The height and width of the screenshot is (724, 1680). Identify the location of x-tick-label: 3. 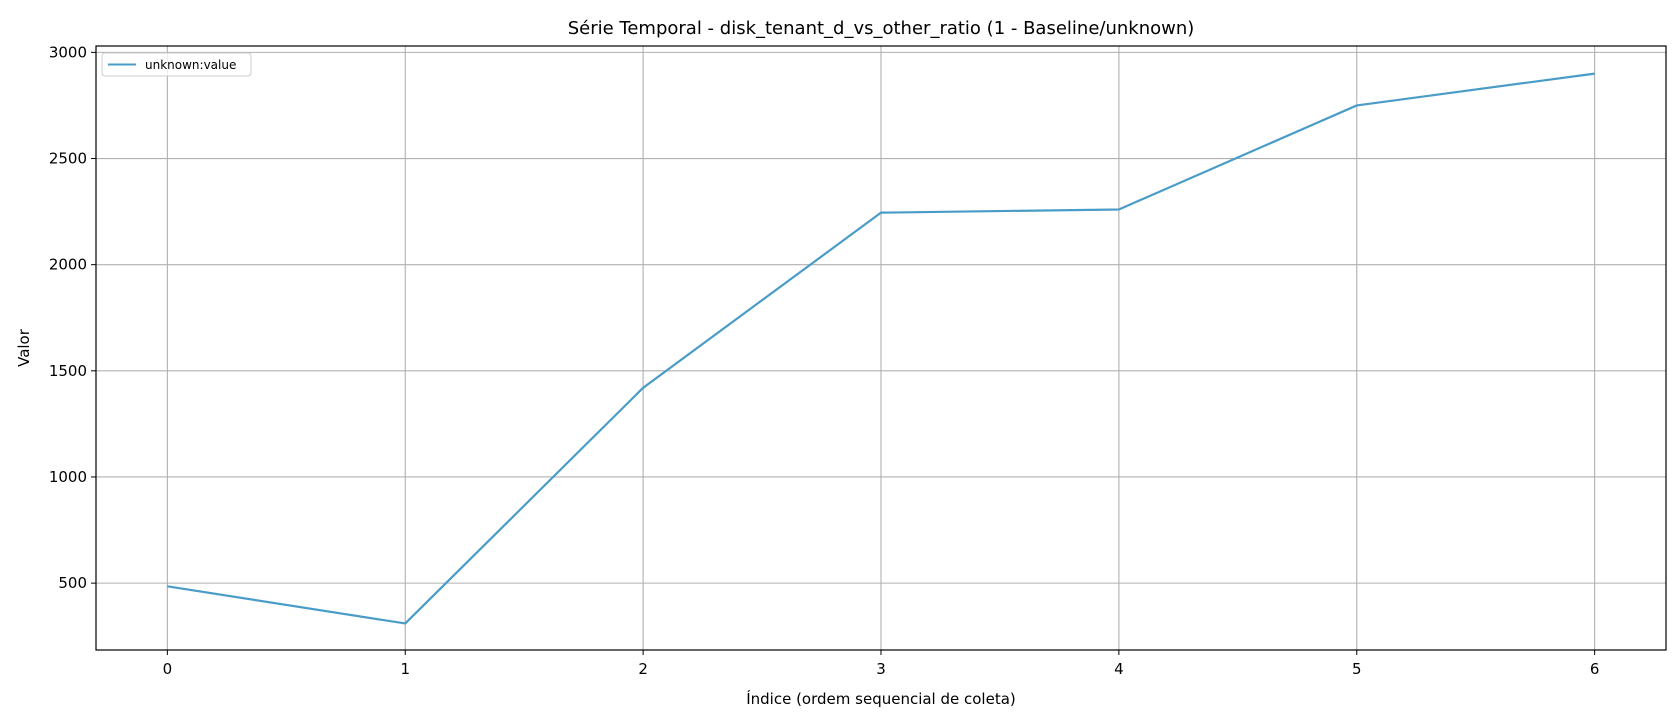
(881, 669).